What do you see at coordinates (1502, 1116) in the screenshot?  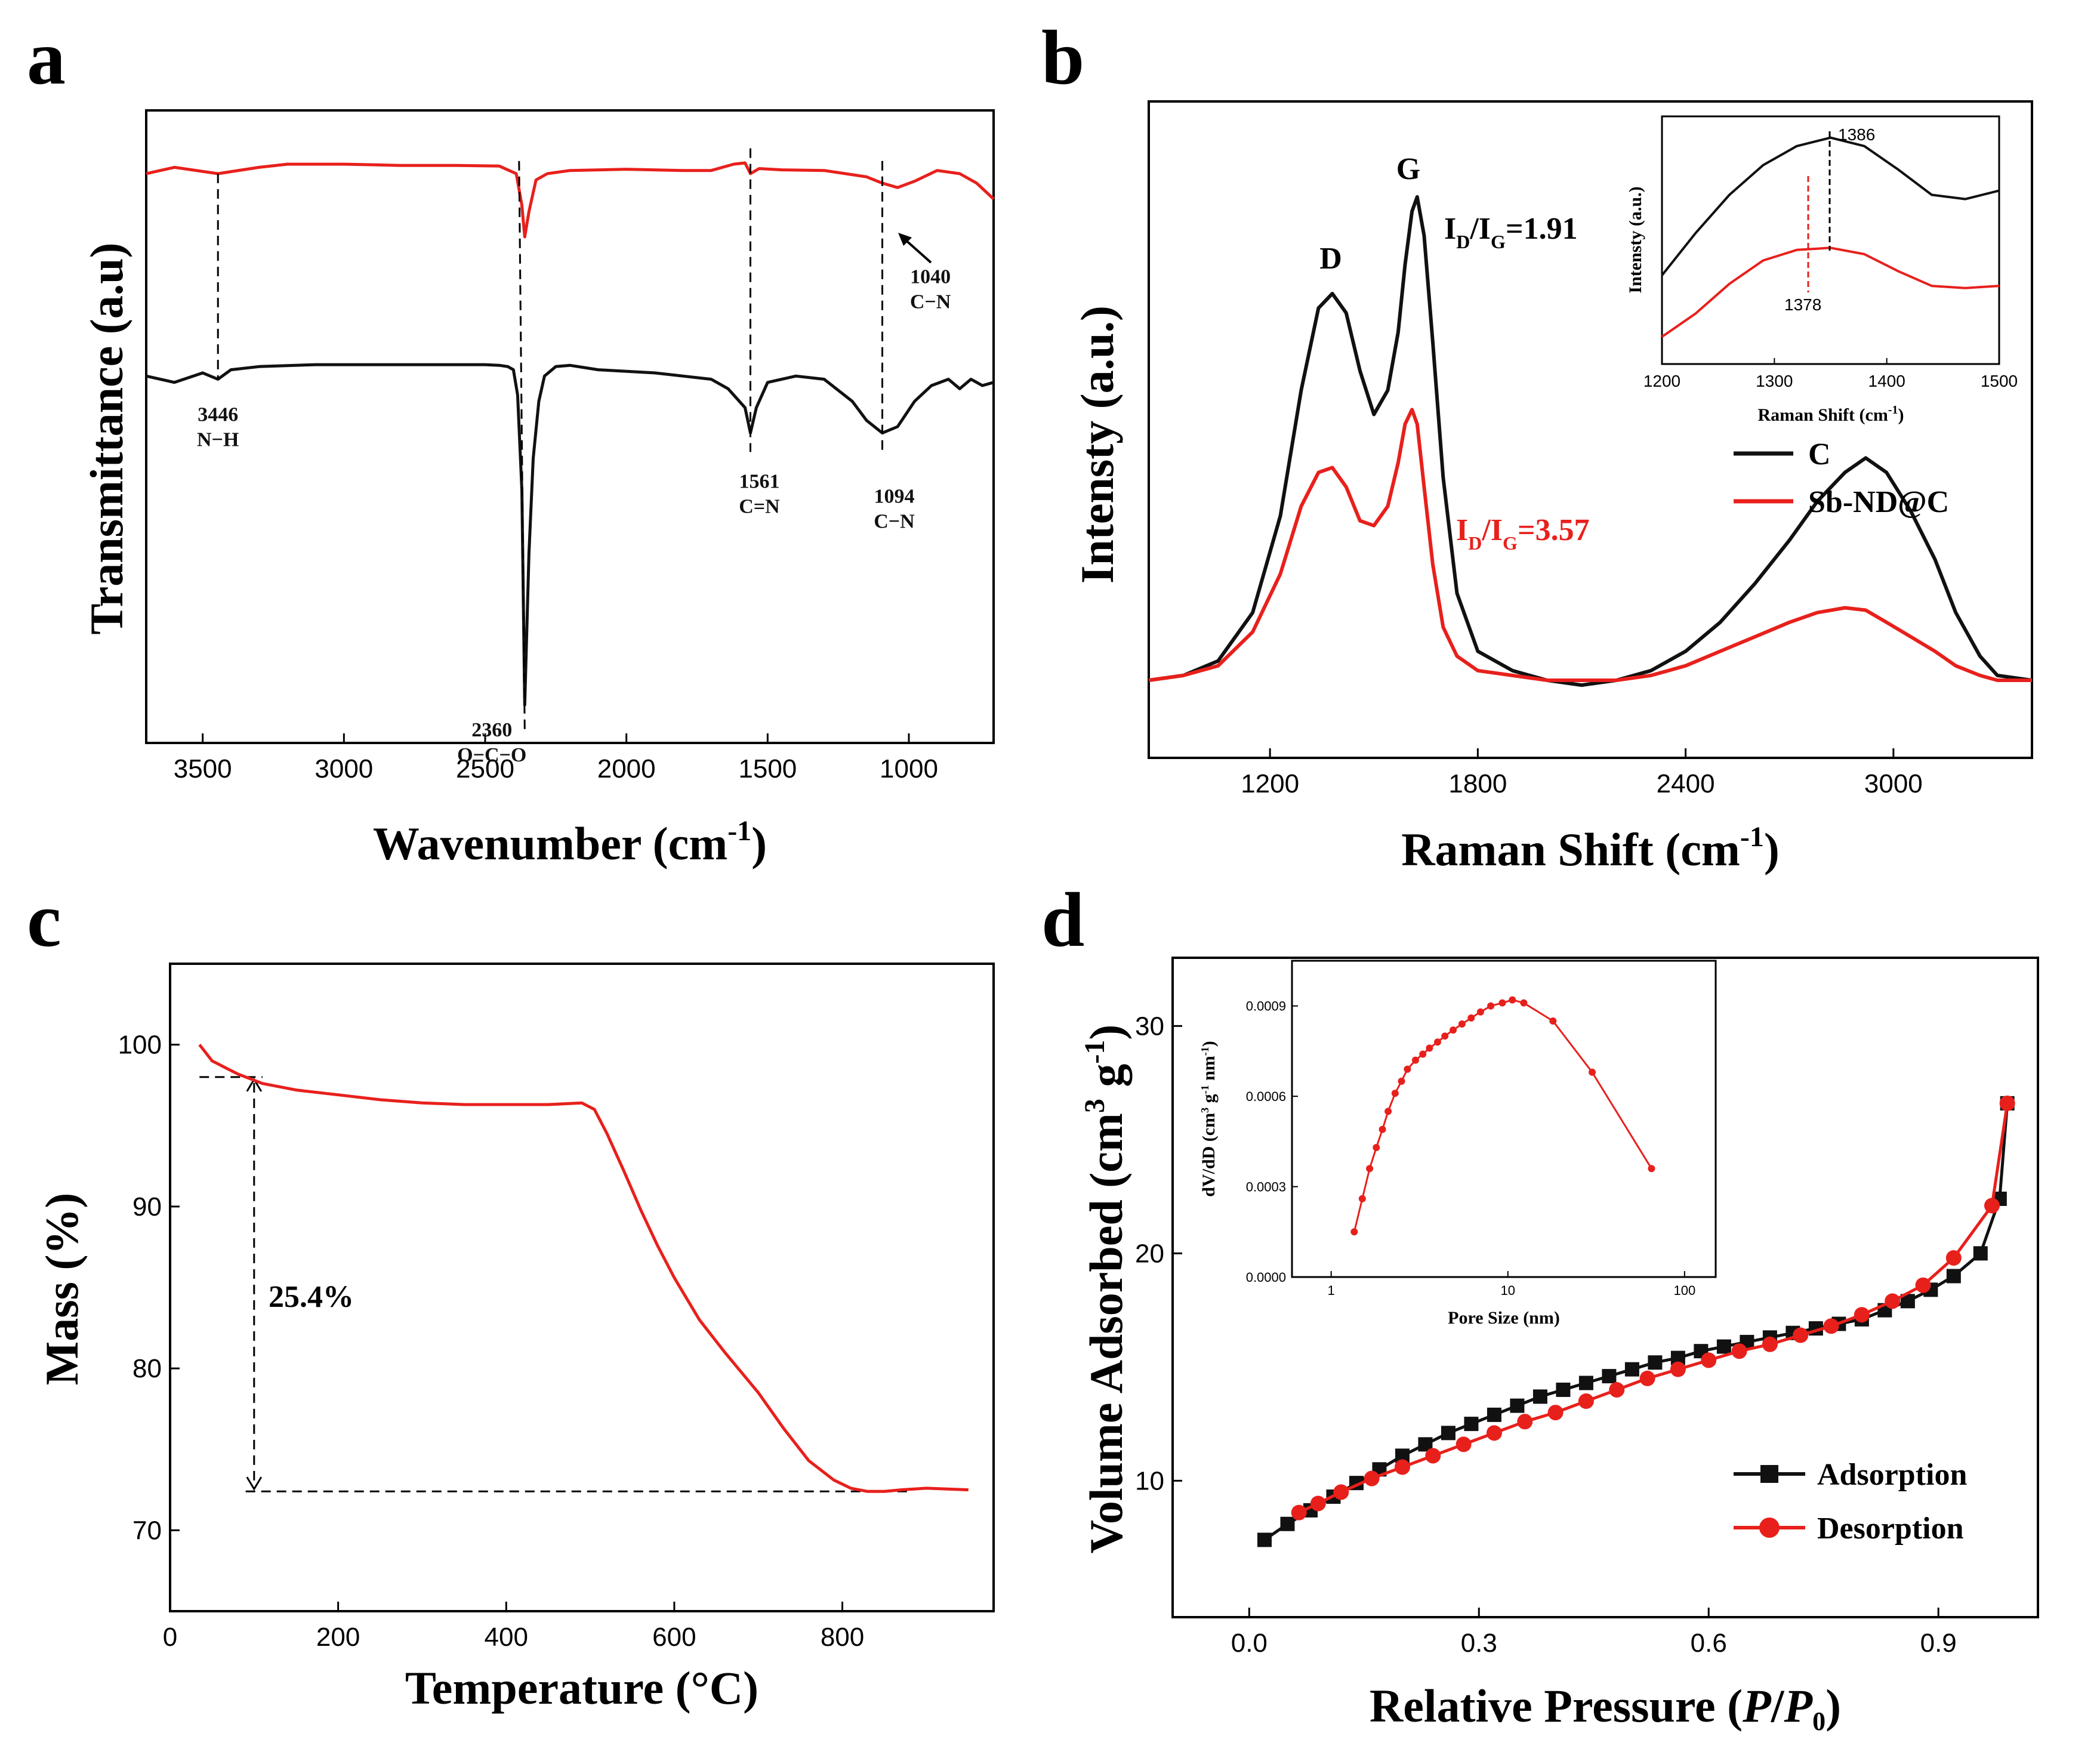 I see `panel-d-inset-series` at bounding box center [1502, 1116].